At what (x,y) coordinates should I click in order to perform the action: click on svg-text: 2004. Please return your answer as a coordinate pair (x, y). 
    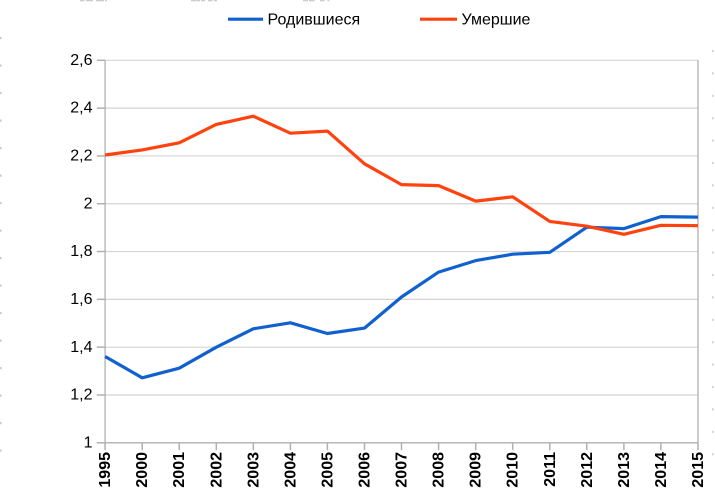
    Looking at the image, I should click on (290, 470).